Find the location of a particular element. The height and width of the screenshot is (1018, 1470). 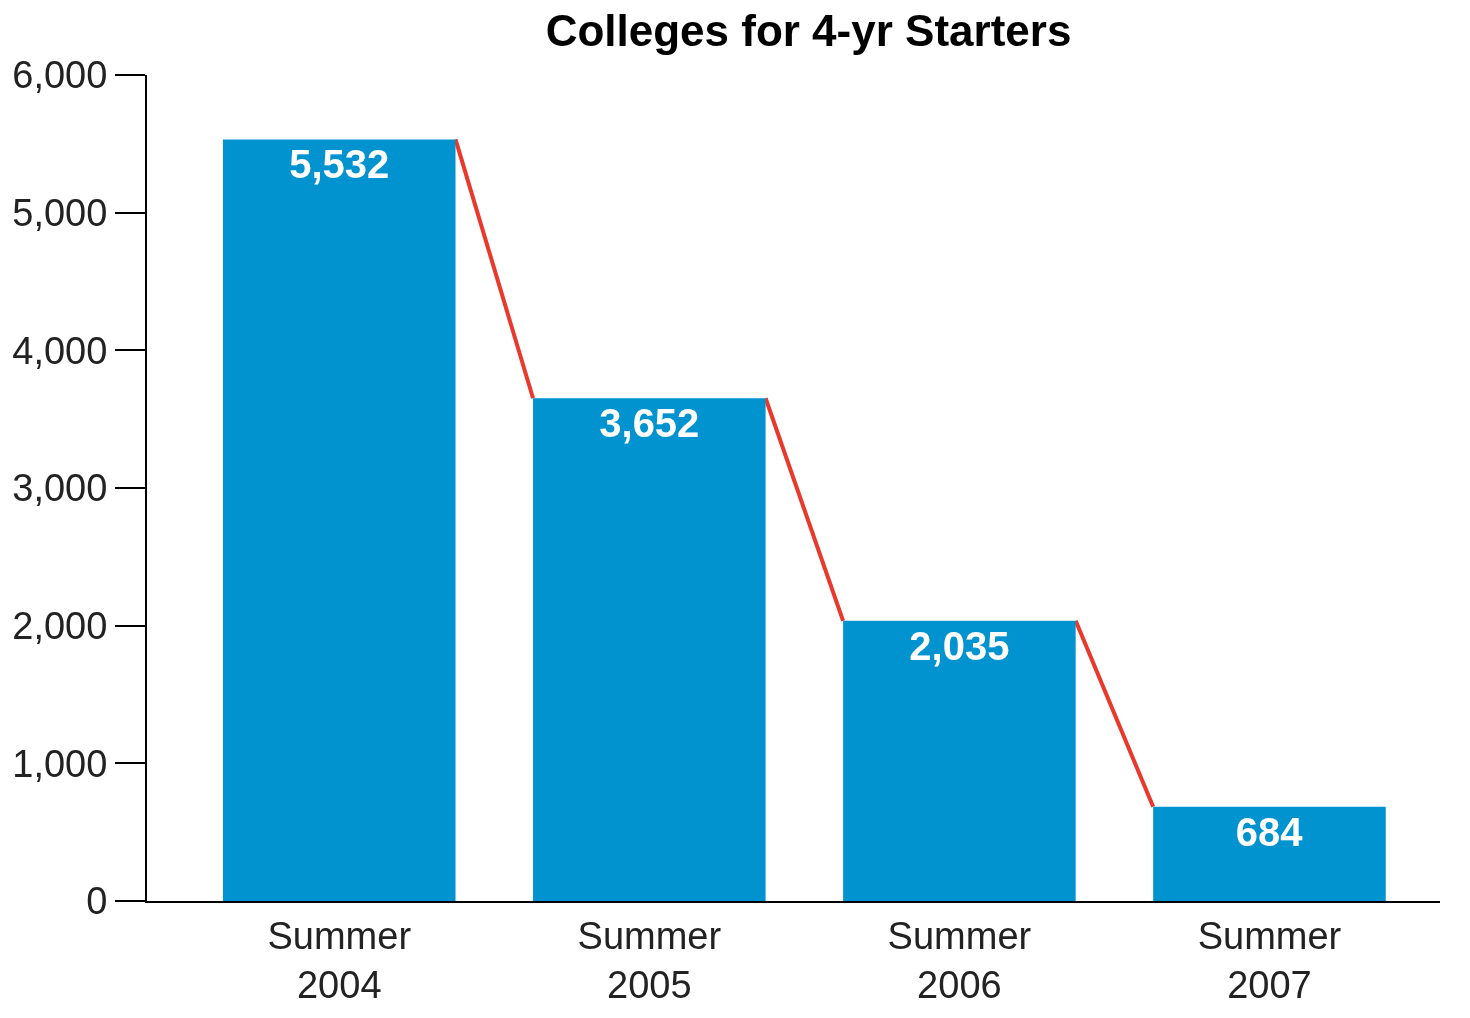

data-label: 3,652 is located at coordinates (649, 423).